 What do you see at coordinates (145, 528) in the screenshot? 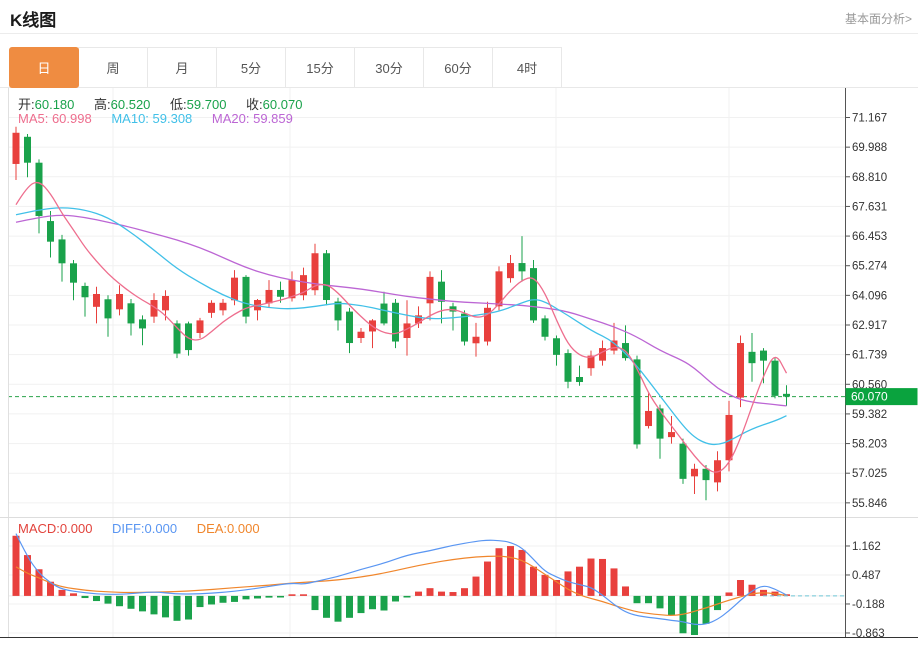
I see `diff-value-legend: DIFF:0.000` at bounding box center [145, 528].